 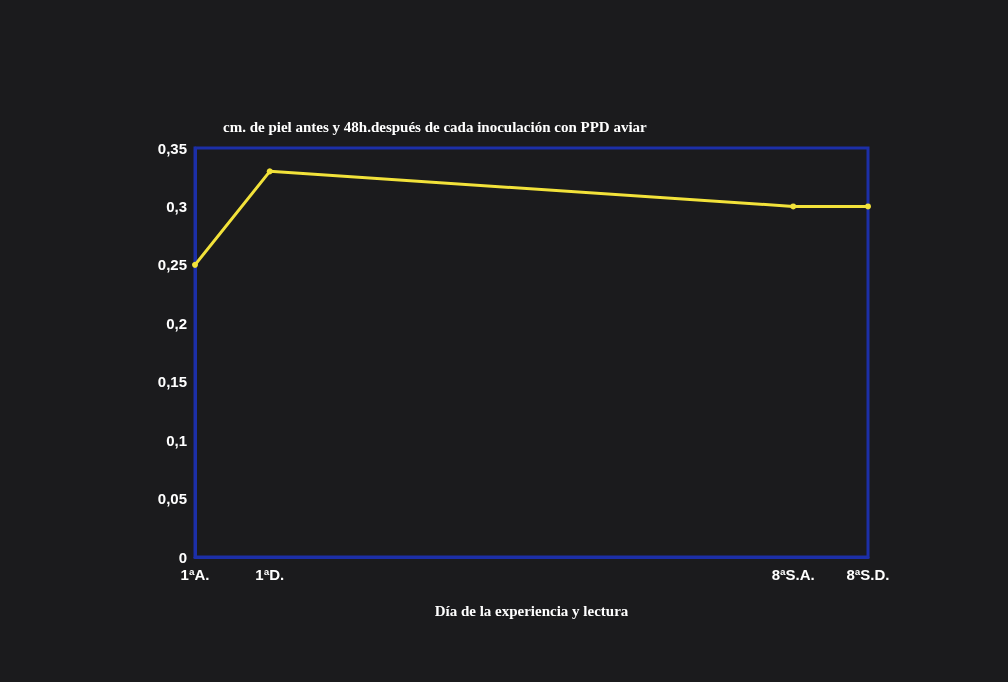 I want to click on x-tick-label: 1ªA., so click(x=195, y=574).